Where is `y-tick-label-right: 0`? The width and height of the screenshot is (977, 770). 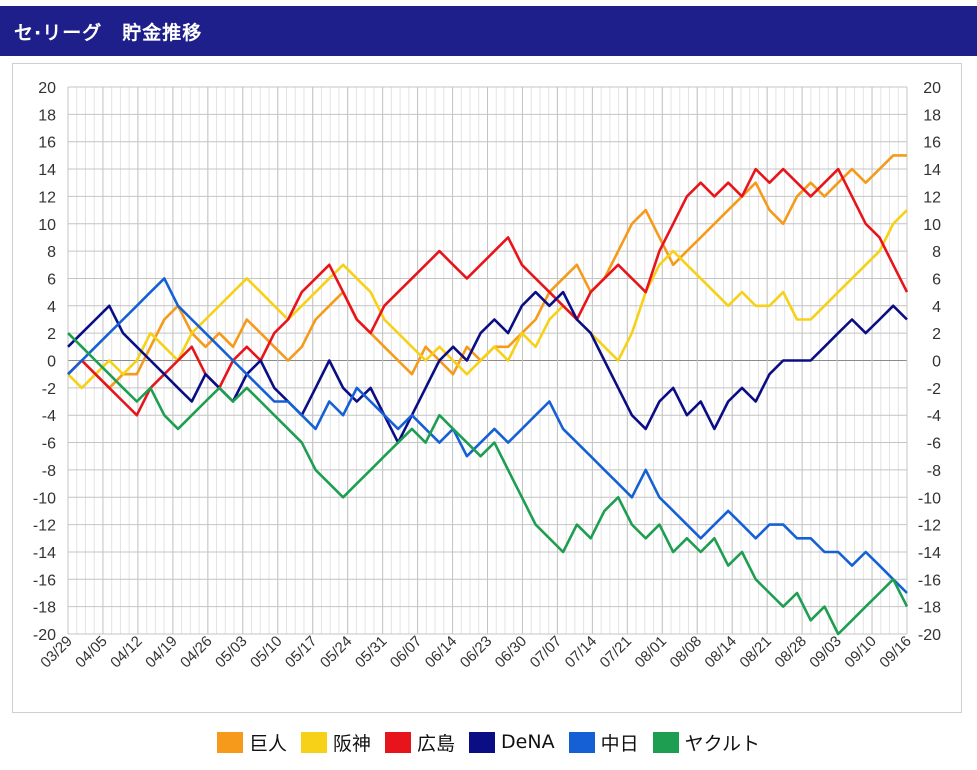 y-tick-label-right: 0 is located at coordinates (936, 362).